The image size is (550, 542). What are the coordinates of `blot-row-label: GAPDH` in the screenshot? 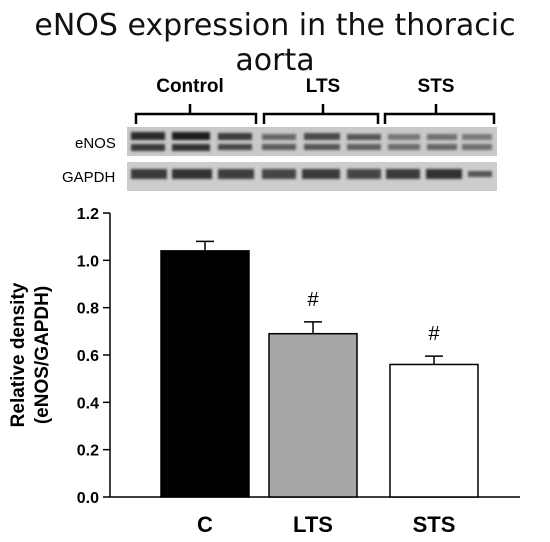 It's located at (88, 177).